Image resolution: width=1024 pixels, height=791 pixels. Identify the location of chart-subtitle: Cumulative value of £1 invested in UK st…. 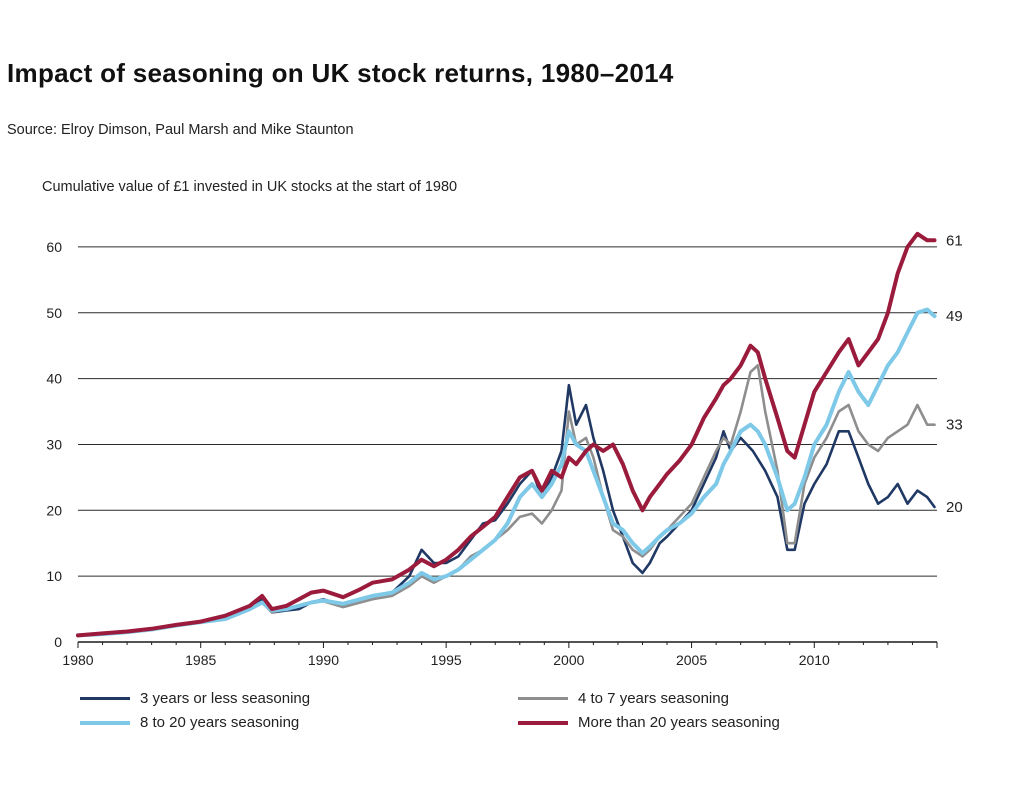
(250, 187).